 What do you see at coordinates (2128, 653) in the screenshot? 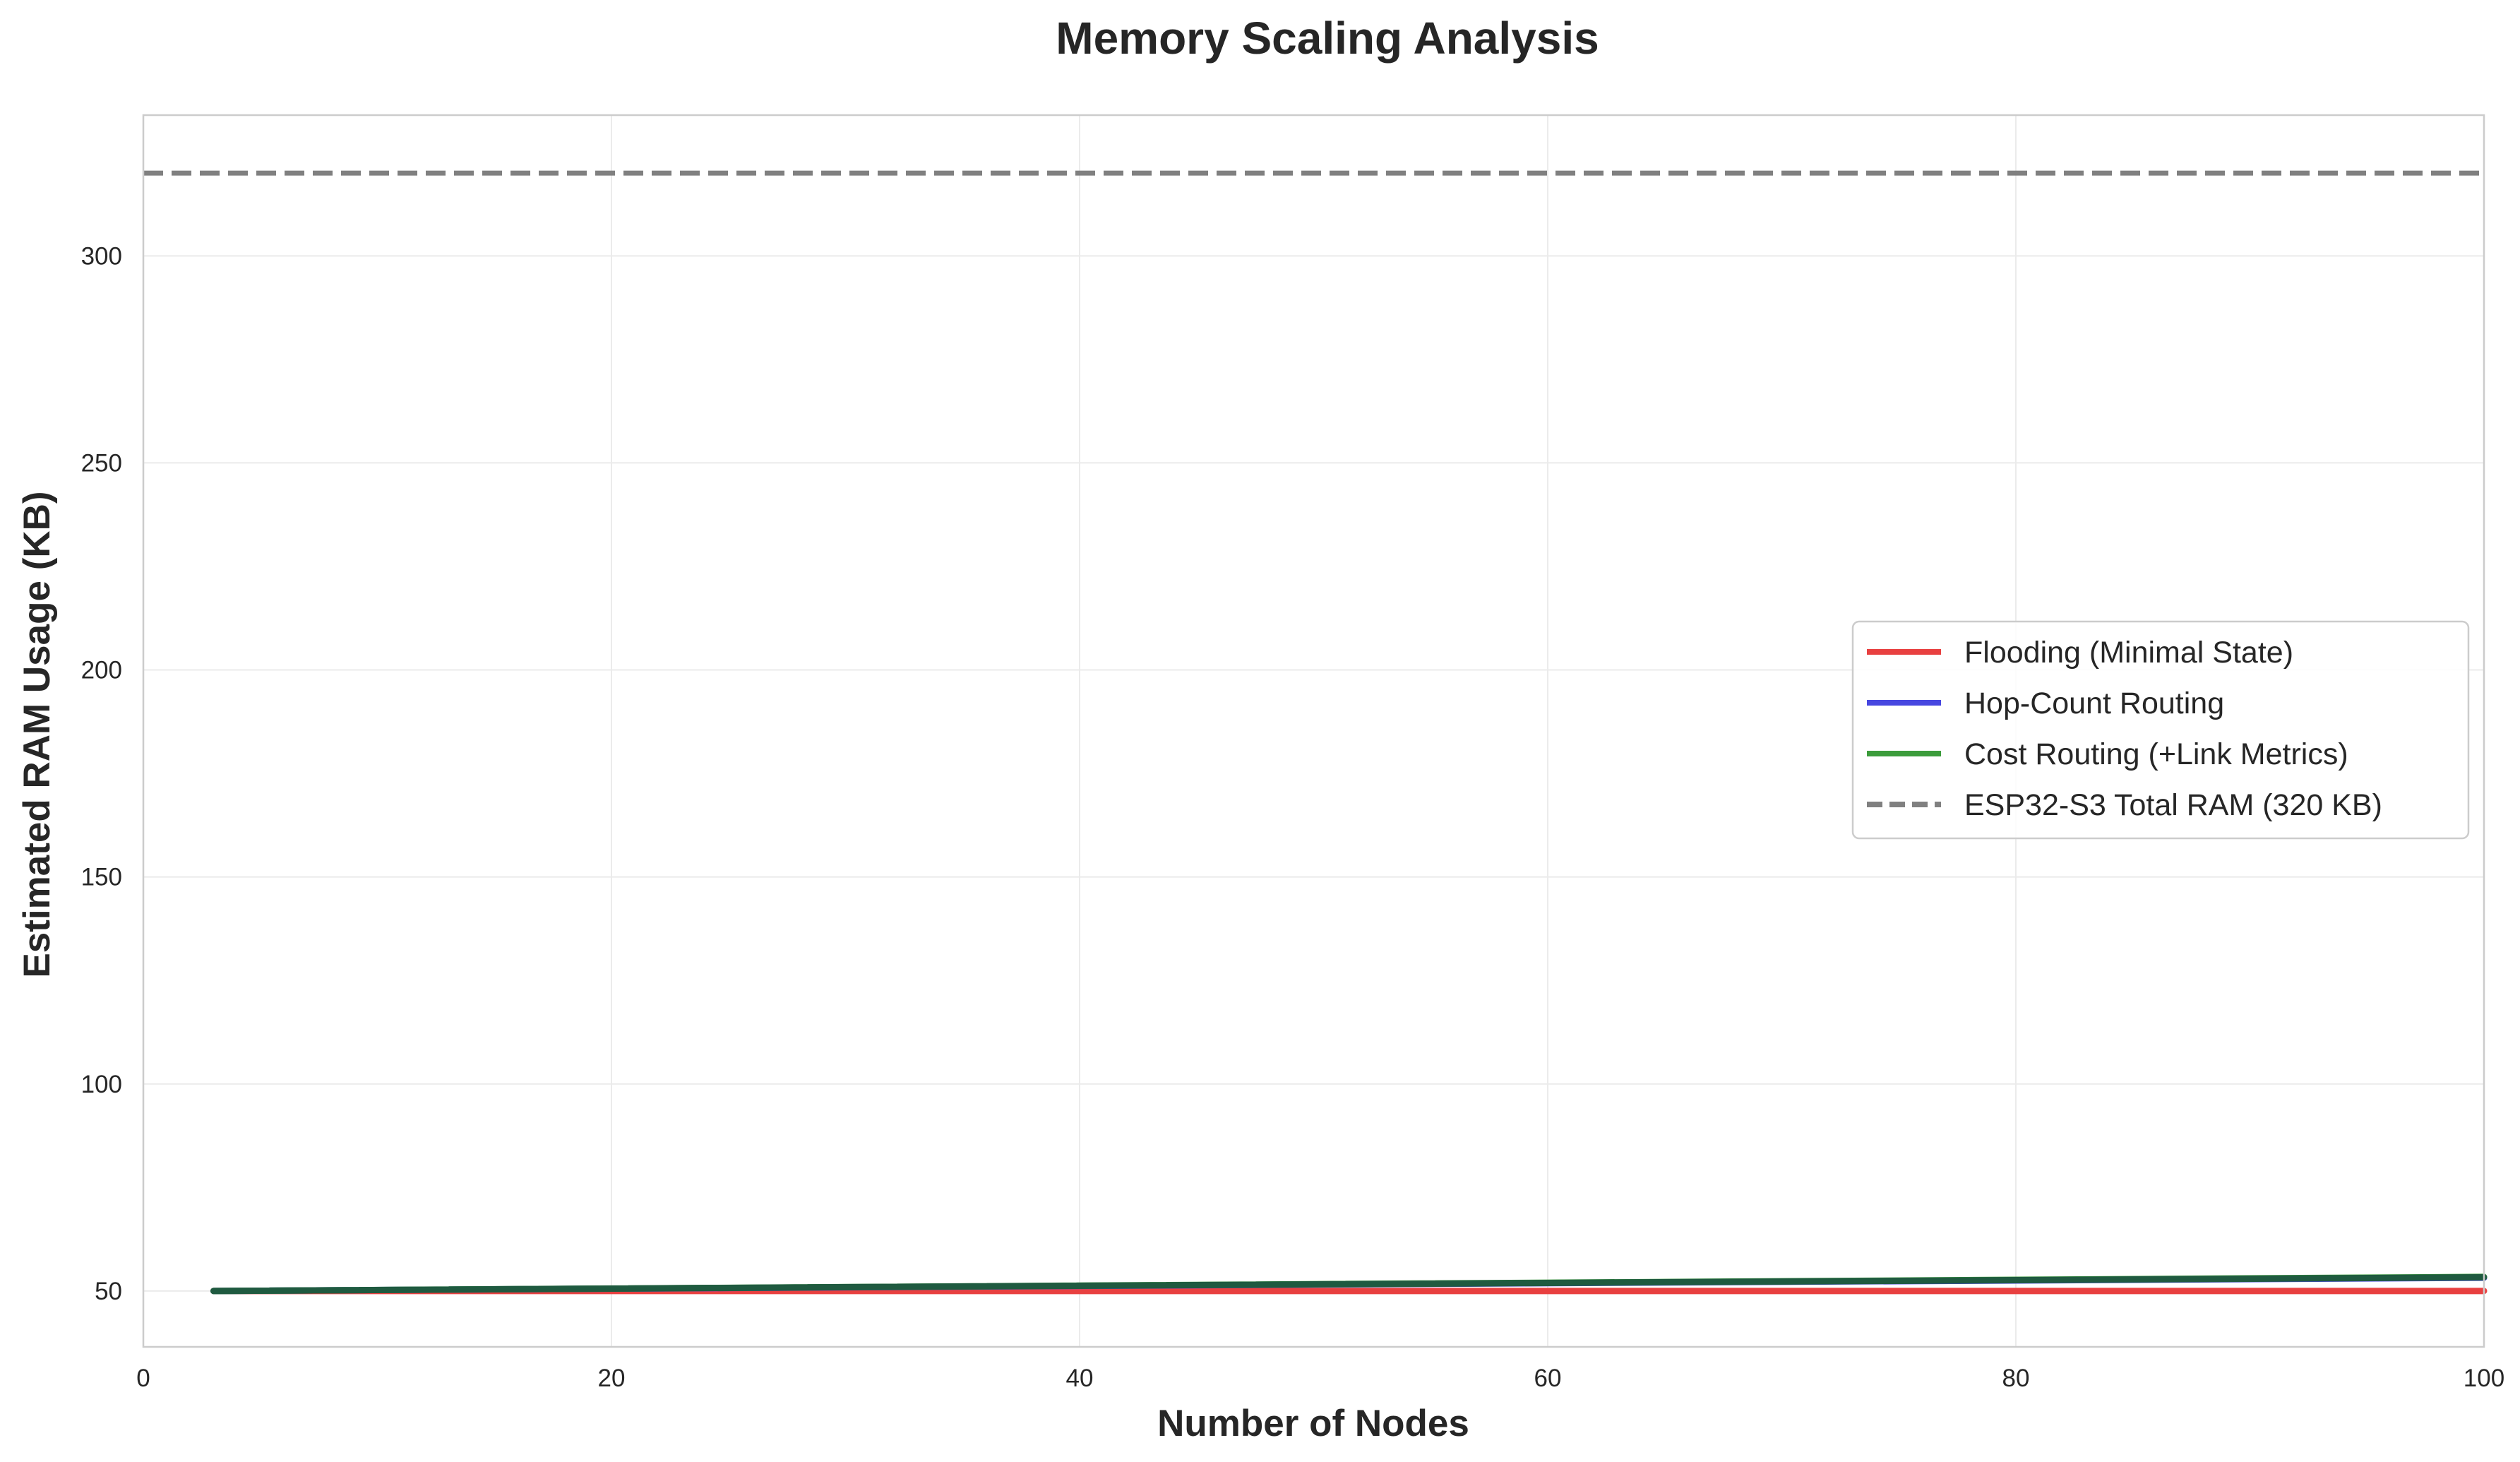
I see `legend-label: Flooding (Minimal State)` at bounding box center [2128, 653].